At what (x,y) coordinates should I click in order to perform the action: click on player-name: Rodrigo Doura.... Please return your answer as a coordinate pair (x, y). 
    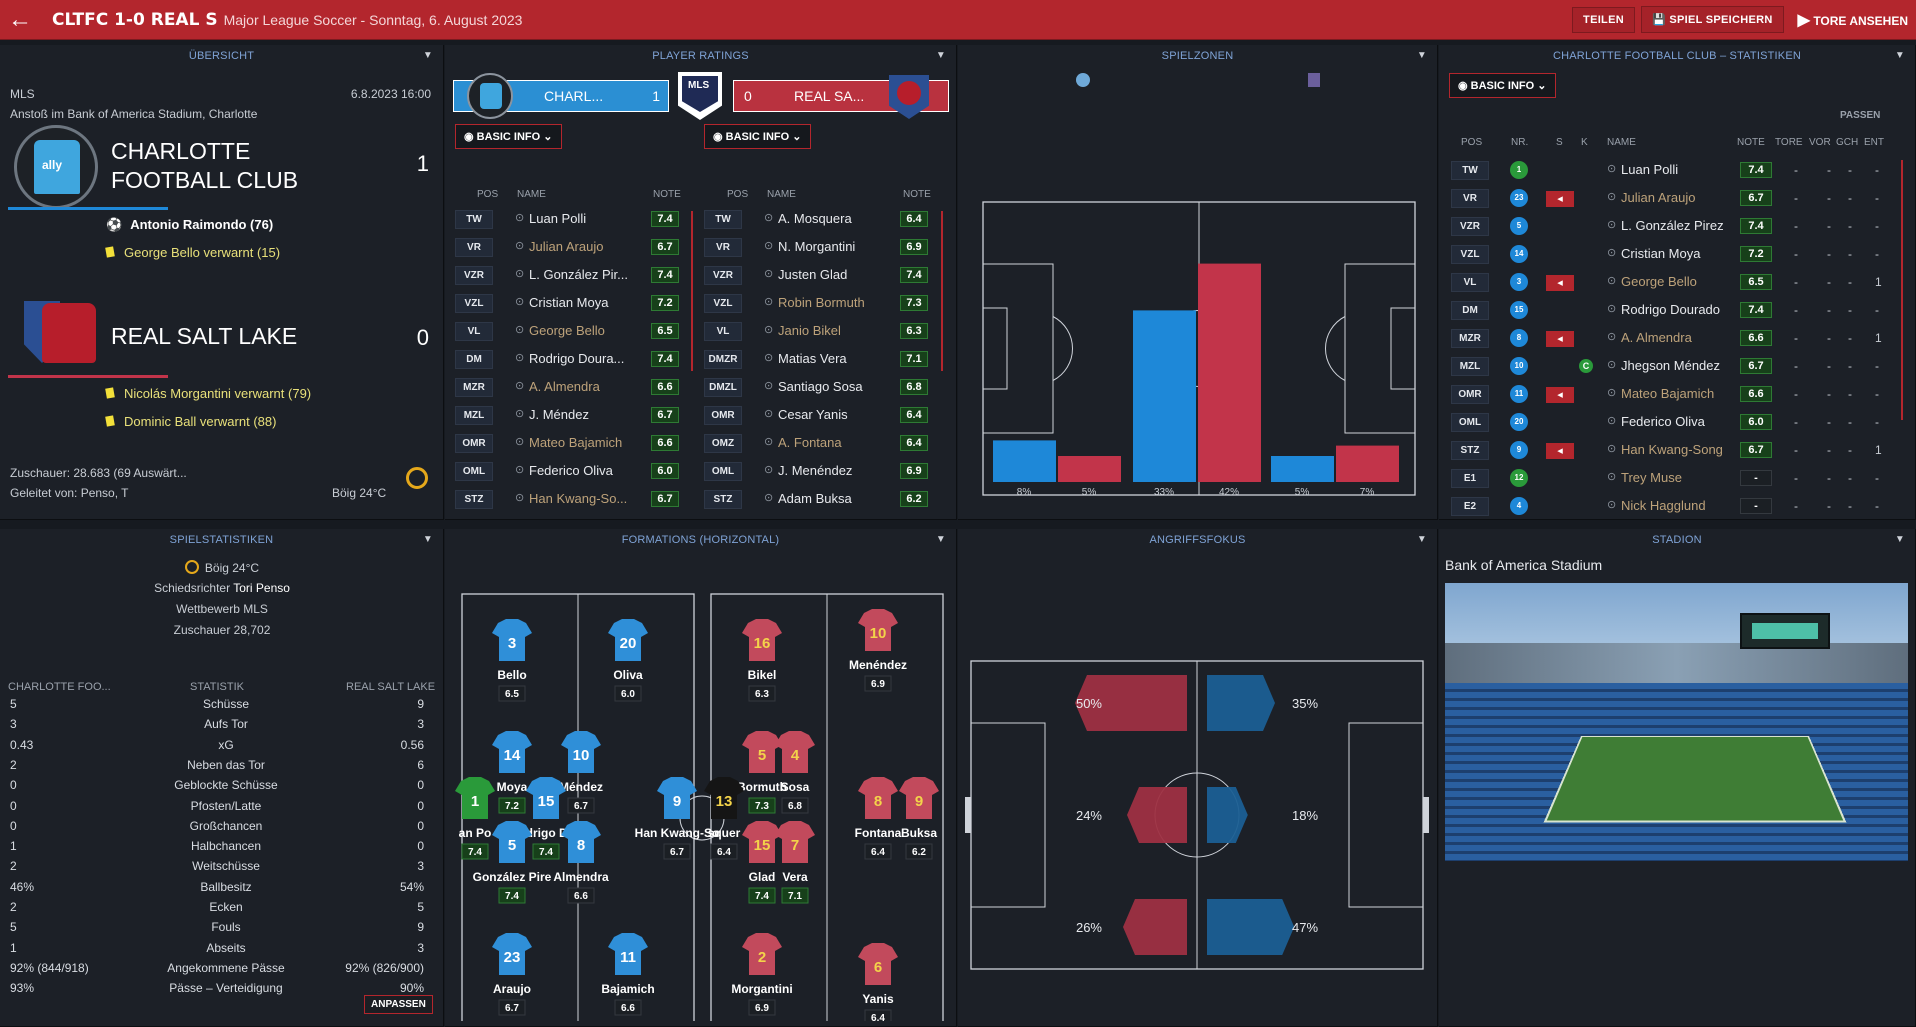
    Looking at the image, I should click on (577, 358).